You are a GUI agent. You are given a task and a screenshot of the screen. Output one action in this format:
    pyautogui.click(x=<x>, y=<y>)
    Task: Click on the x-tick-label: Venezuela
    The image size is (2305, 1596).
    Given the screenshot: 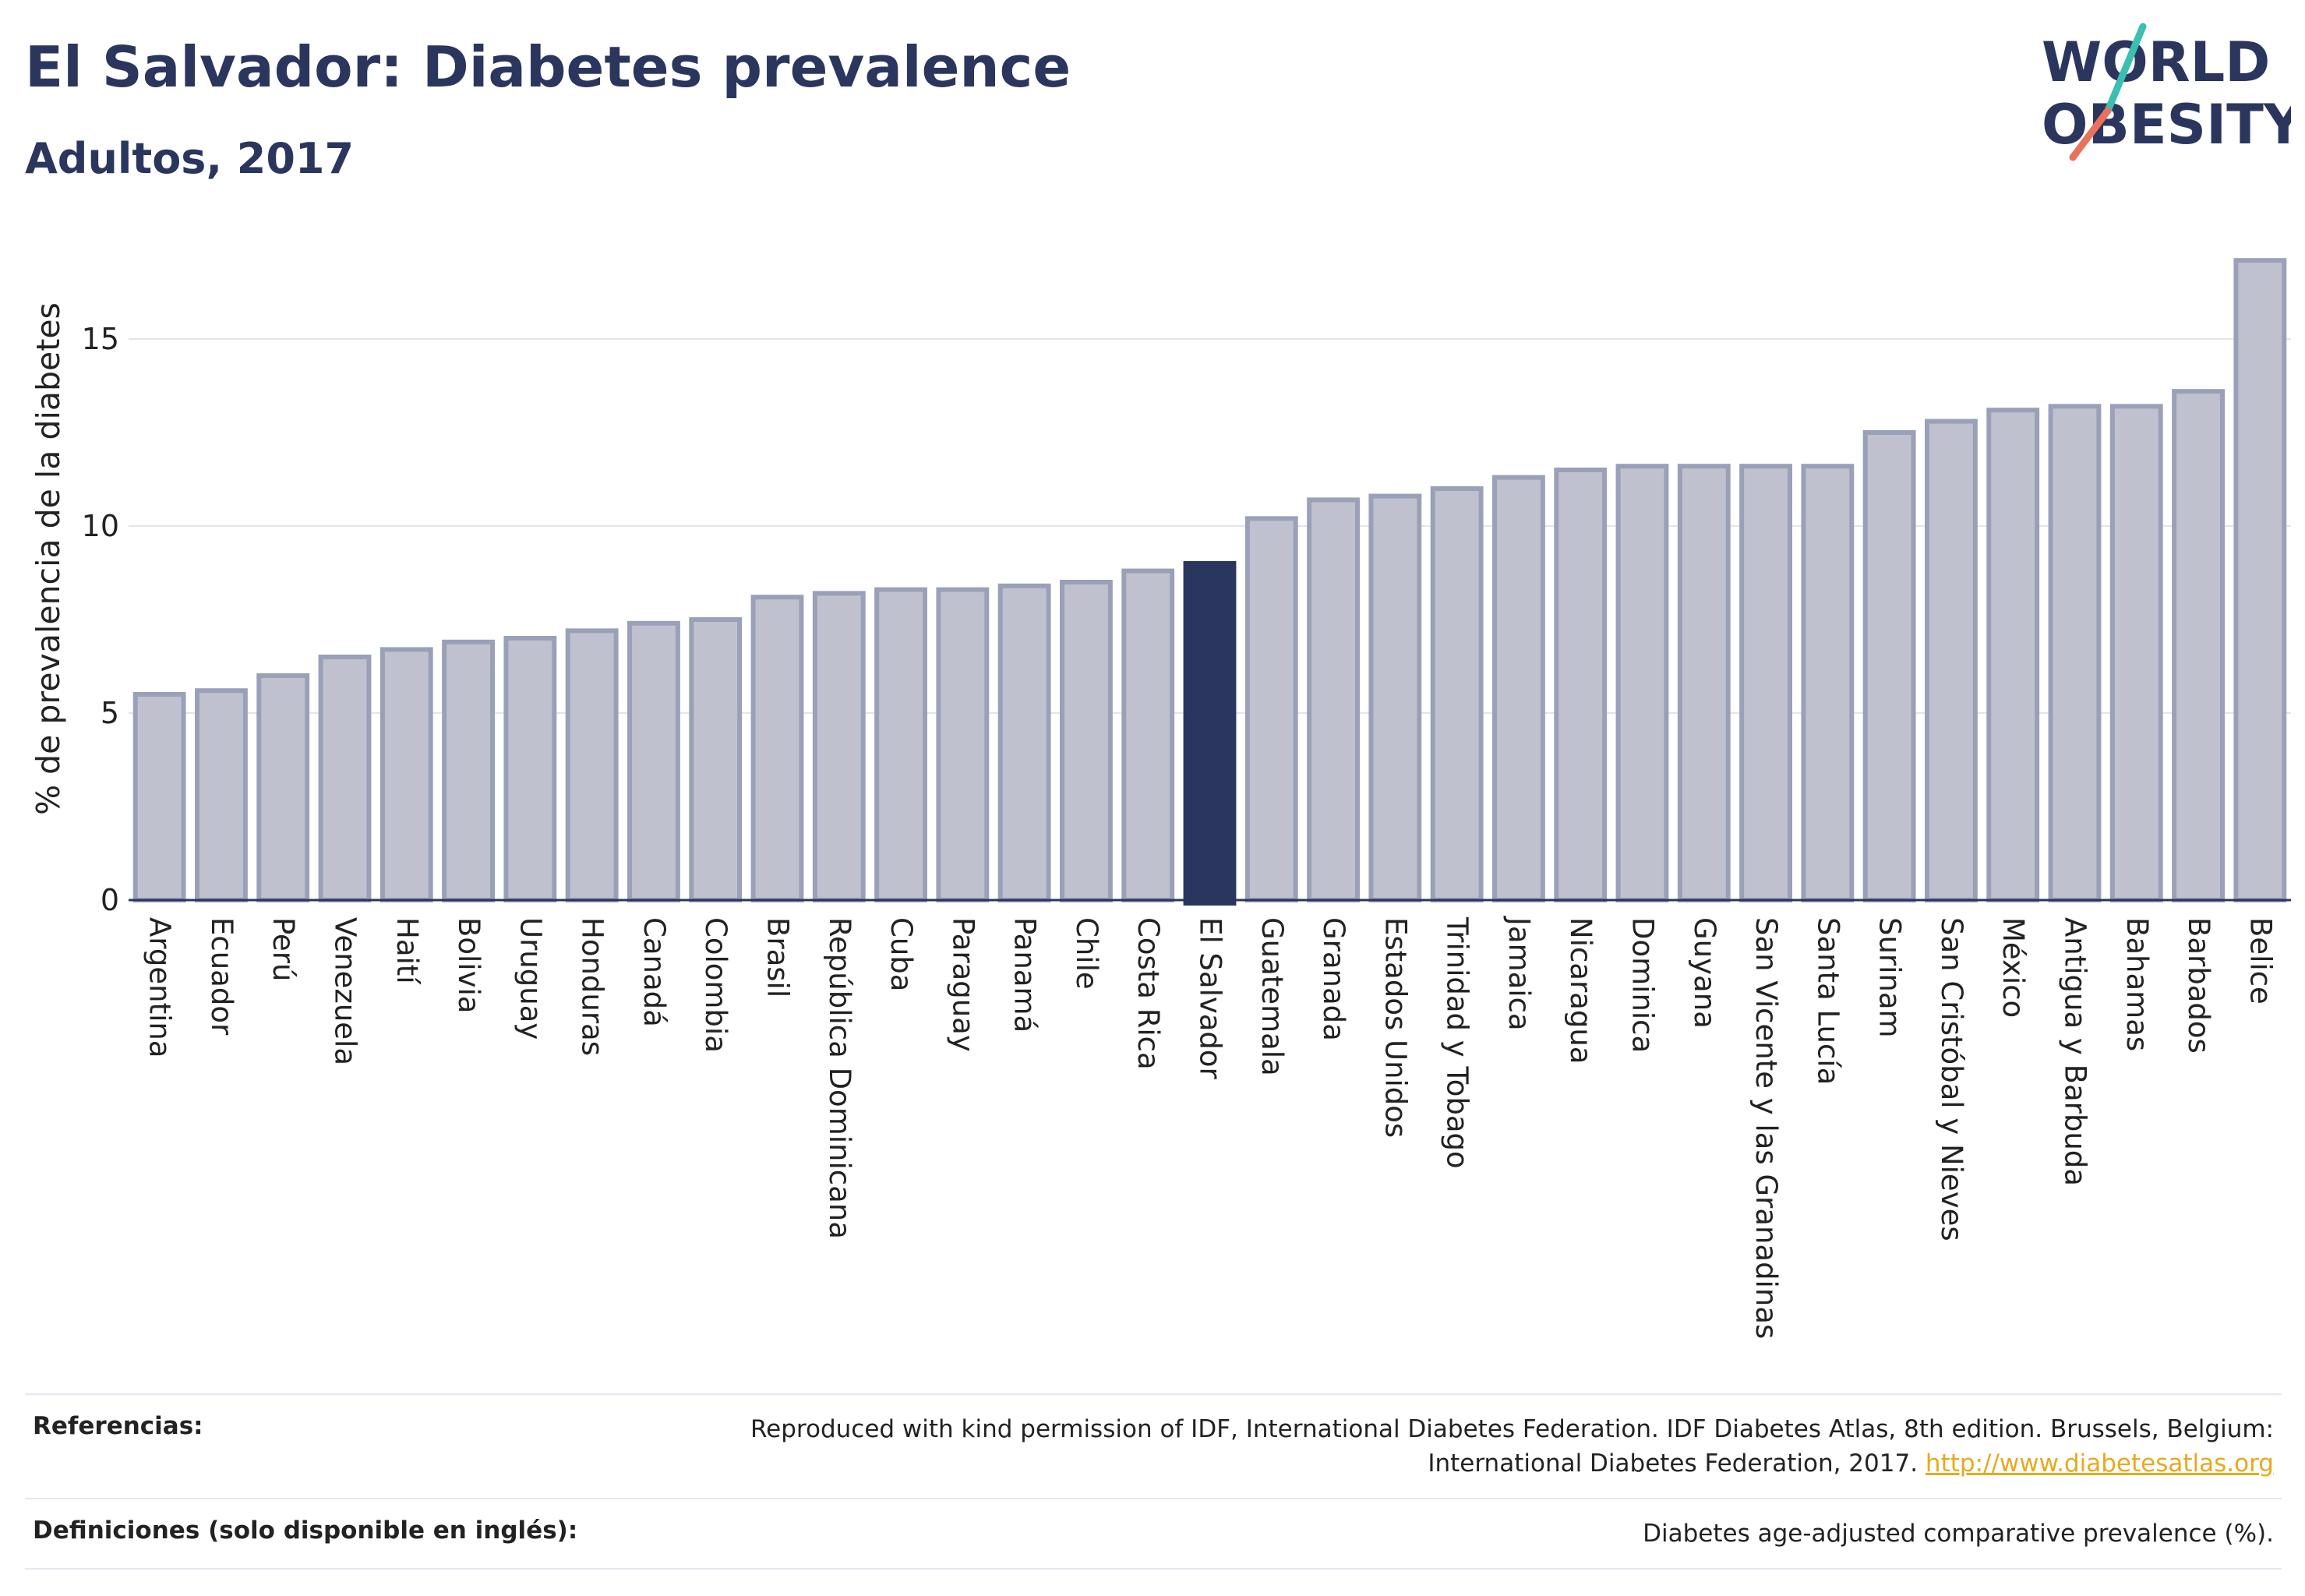 What is the action you would take?
    pyautogui.click(x=345, y=991)
    